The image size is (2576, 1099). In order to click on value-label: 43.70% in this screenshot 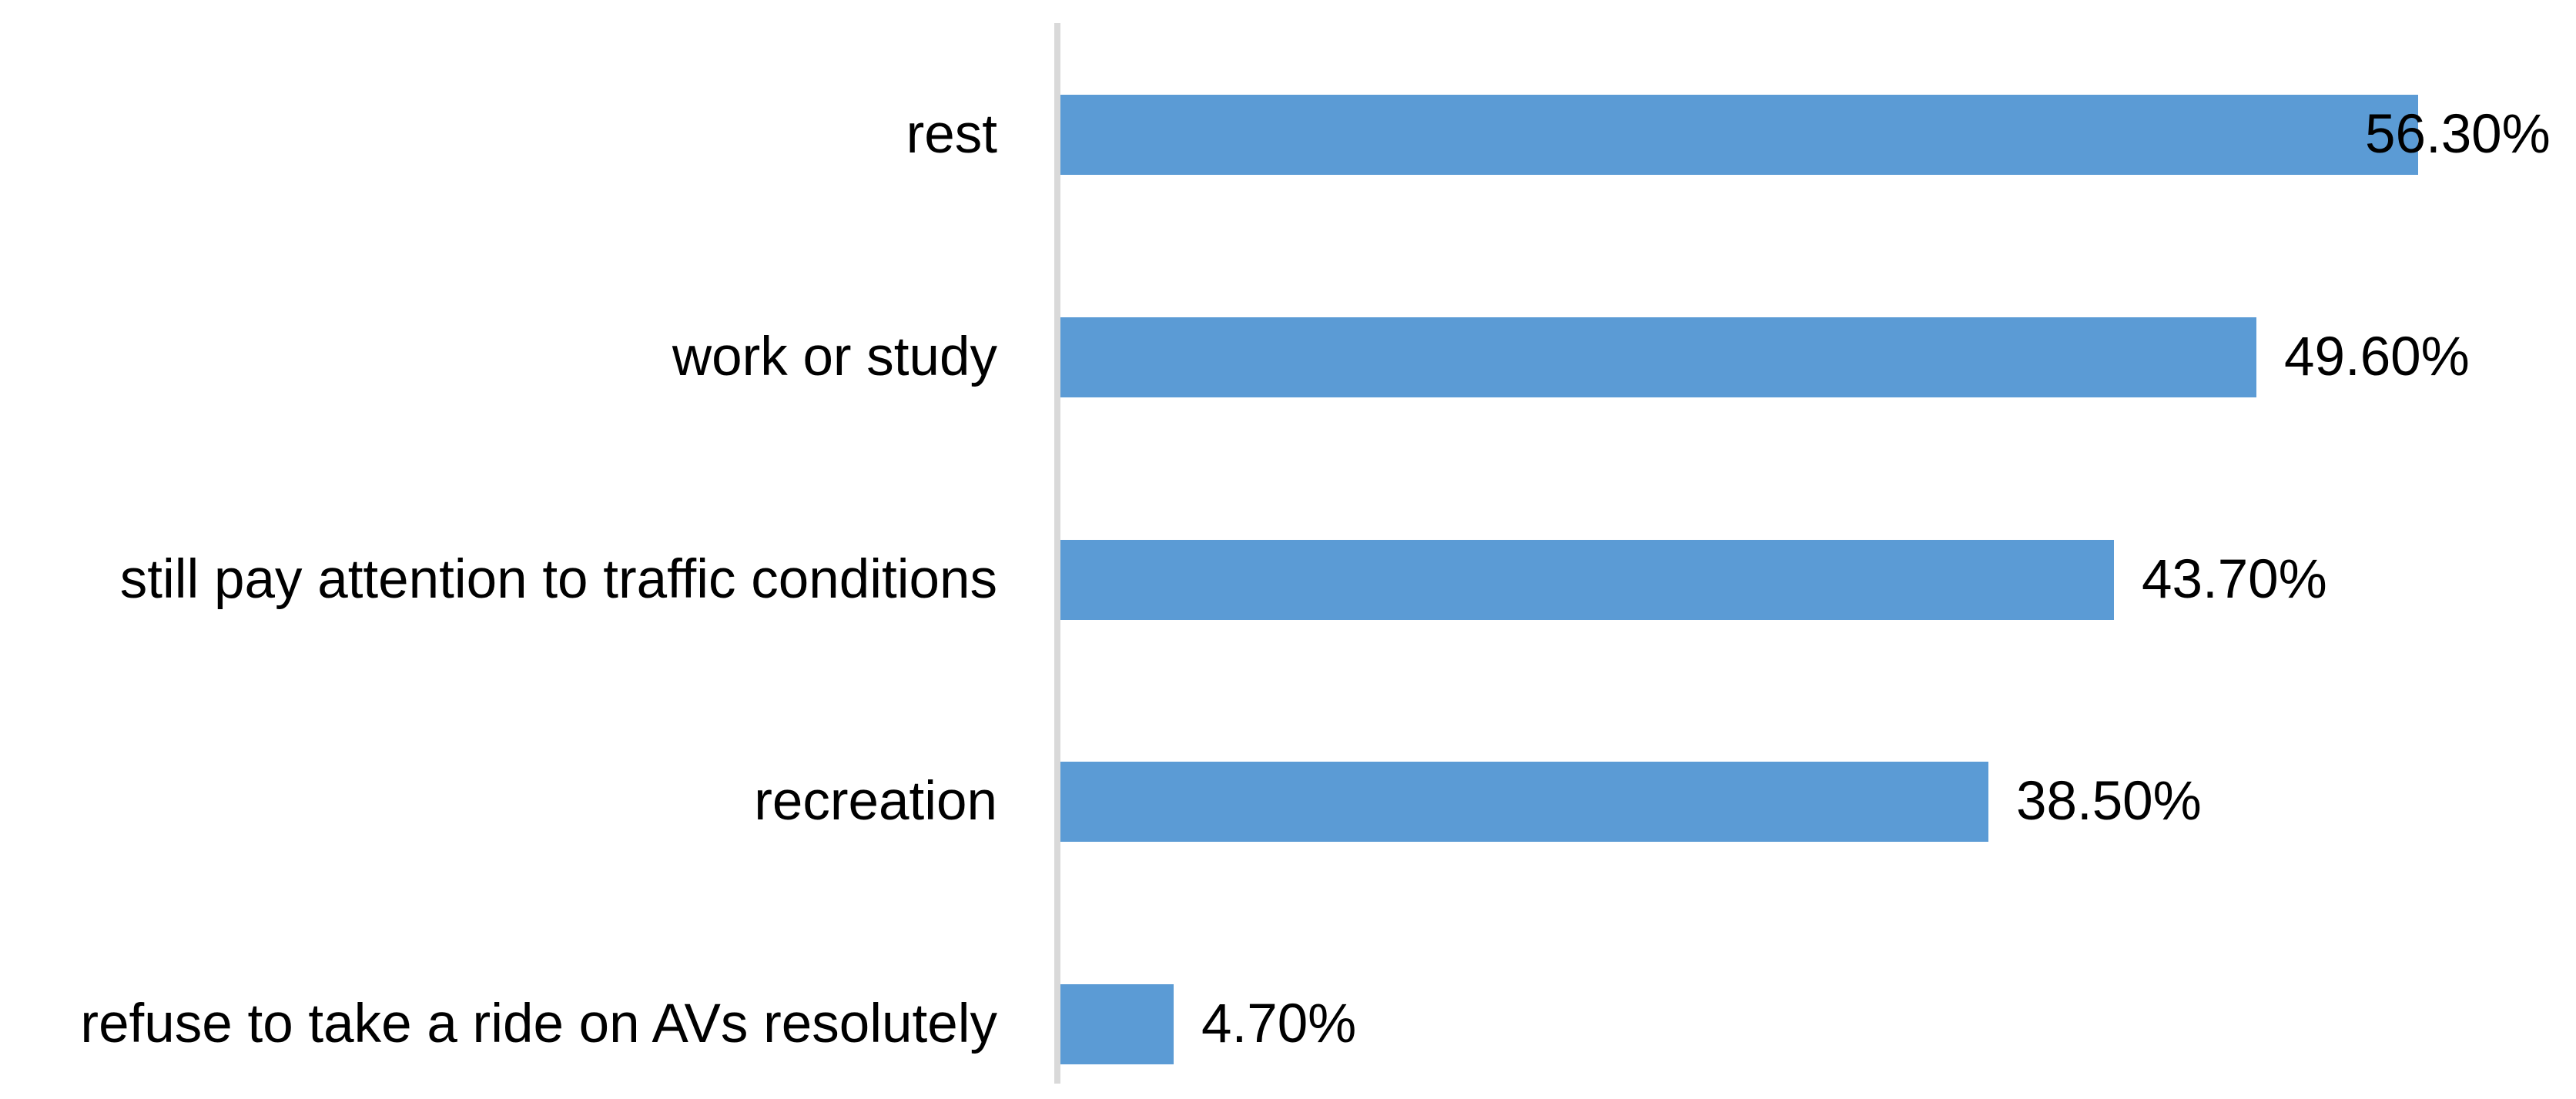, I will do `click(2234, 579)`.